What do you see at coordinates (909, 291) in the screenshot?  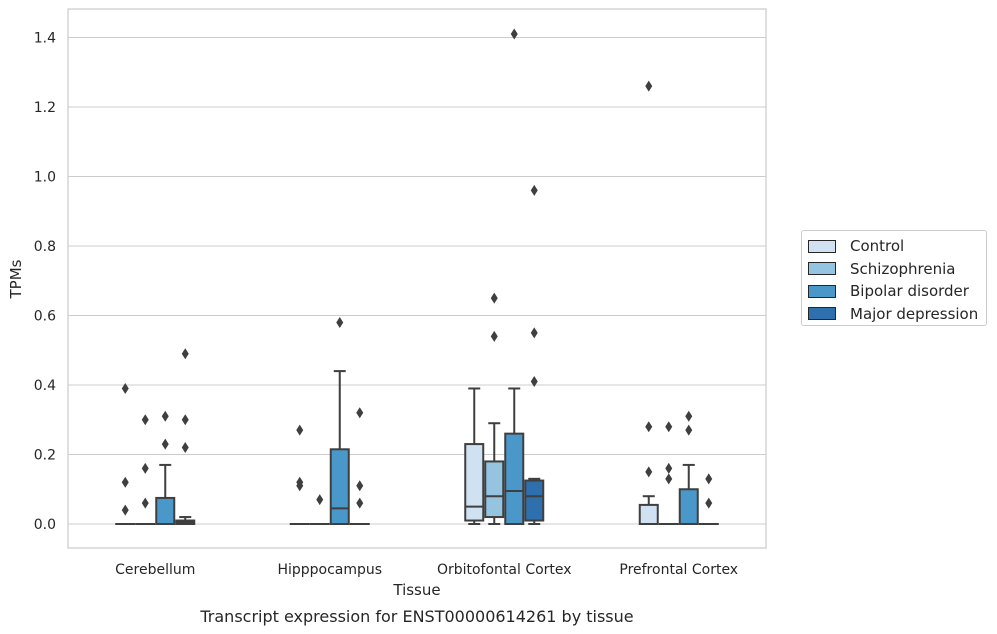 I see `legend-label: Bipolar disorder` at bounding box center [909, 291].